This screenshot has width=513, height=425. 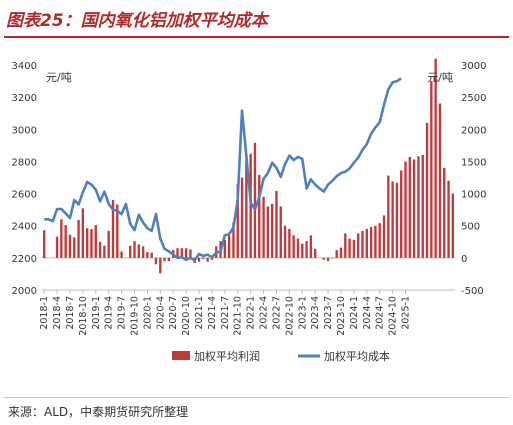 What do you see at coordinates (24, 98) in the screenshot?
I see `left-tick-label: 3200` at bounding box center [24, 98].